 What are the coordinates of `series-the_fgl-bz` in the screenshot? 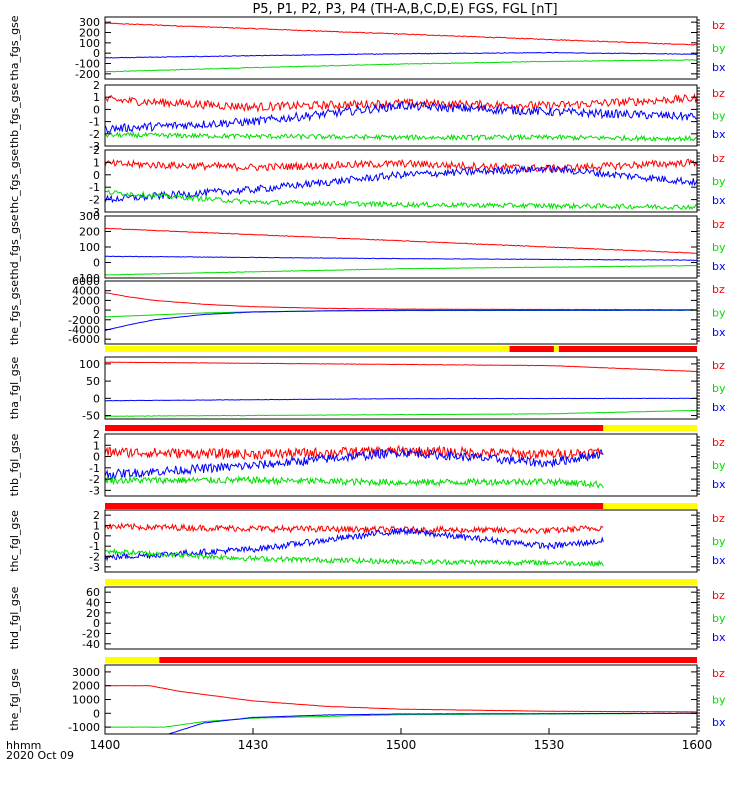 It's located at (401, 699).